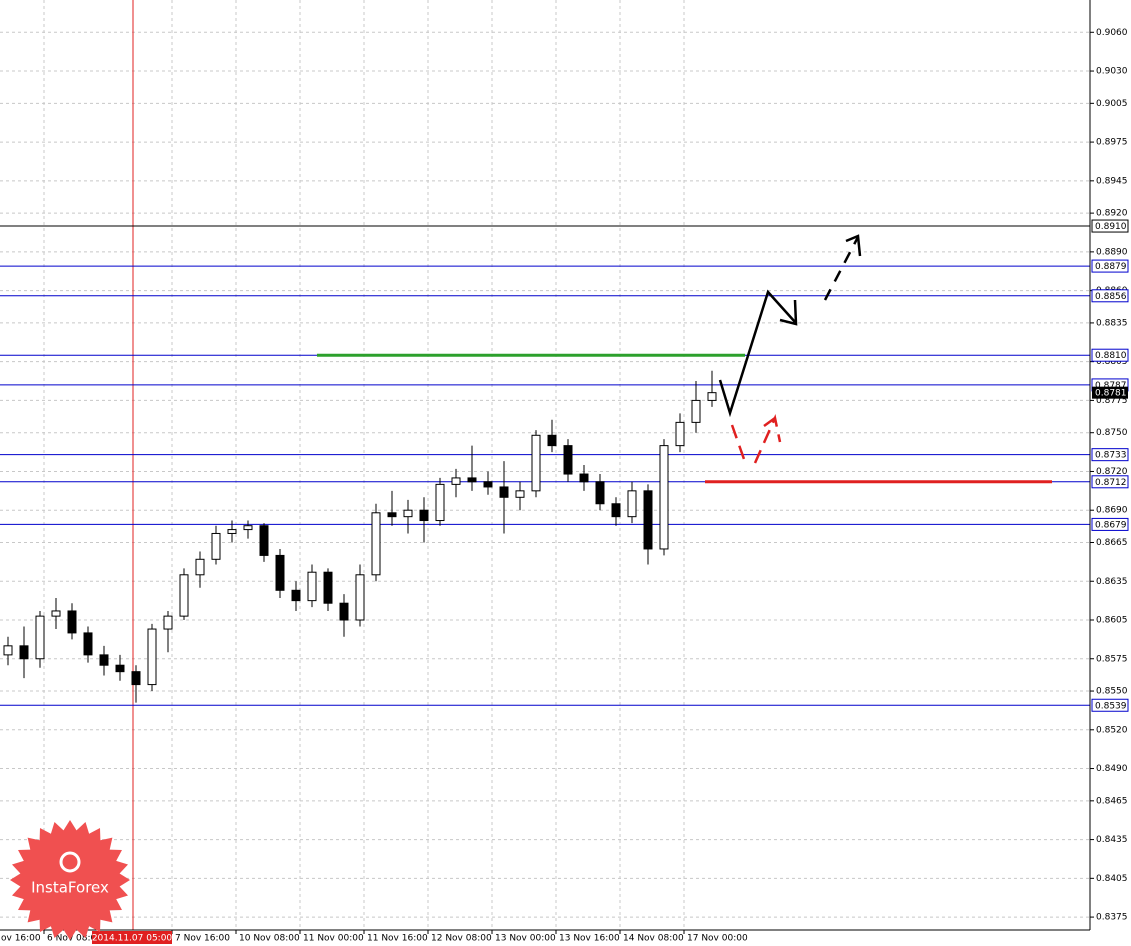 Image resolution: width=1131 pixels, height=946 pixels. What do you see at coordinates (70, 862) in the screenshot?
I see `logo-icon` at bounding box center [70, 862].